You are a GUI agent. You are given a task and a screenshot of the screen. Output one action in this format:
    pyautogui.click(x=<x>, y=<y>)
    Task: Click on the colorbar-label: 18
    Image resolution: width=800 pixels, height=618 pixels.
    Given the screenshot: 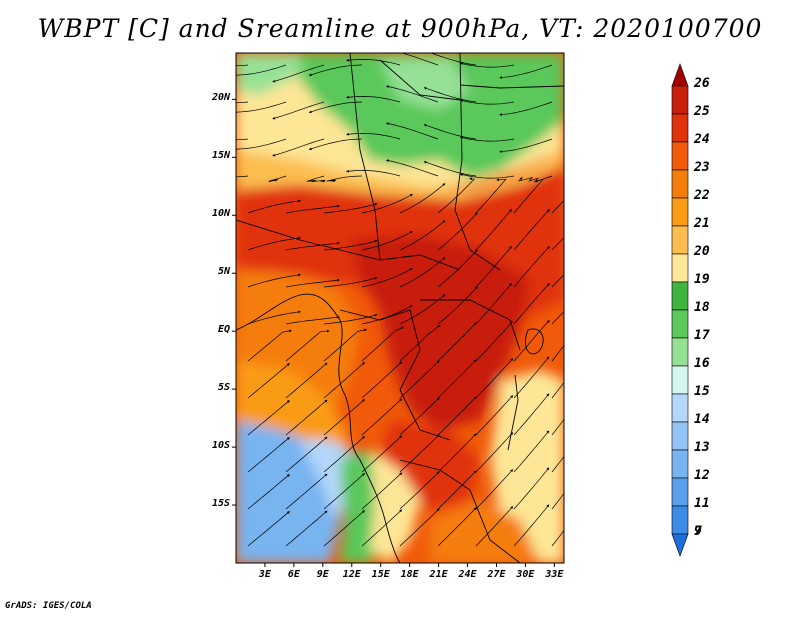 What is the action you would take?
    pyautogui.click(x=702, y=307)
    